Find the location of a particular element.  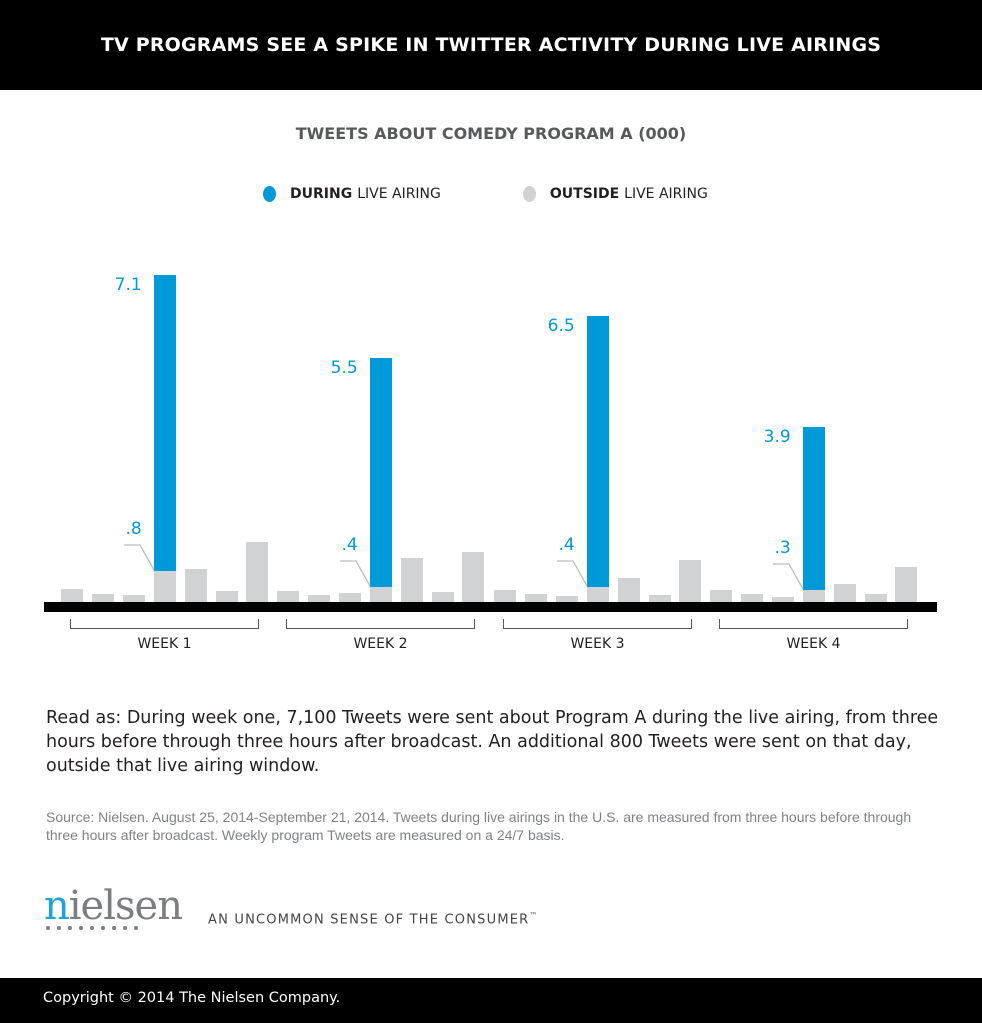

legend-bold: OUTSIDE is located at coordinates (584, 194).